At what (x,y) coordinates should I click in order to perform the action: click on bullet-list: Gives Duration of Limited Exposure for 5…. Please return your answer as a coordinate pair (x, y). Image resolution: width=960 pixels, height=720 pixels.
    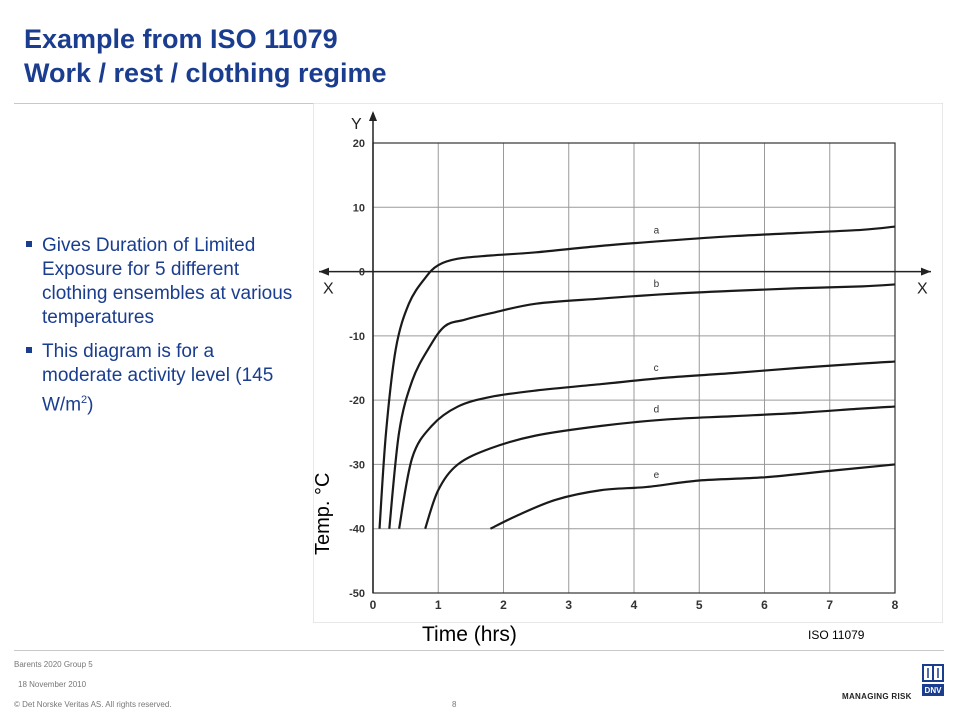
    Looking at the image, I should click on (160, 330).